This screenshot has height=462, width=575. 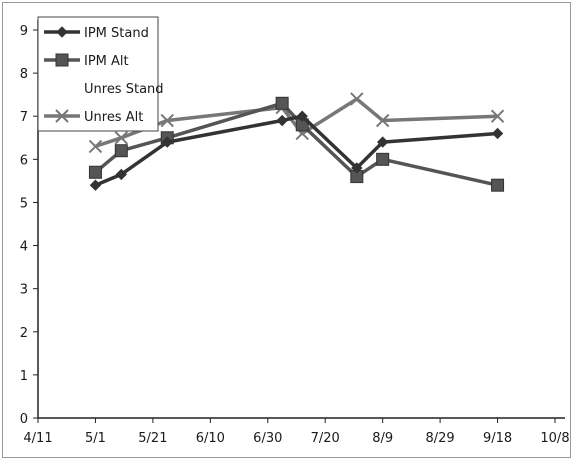 I want to click on legend-label-ipm-alt: IPM Alt, so click(x=106, y=61).